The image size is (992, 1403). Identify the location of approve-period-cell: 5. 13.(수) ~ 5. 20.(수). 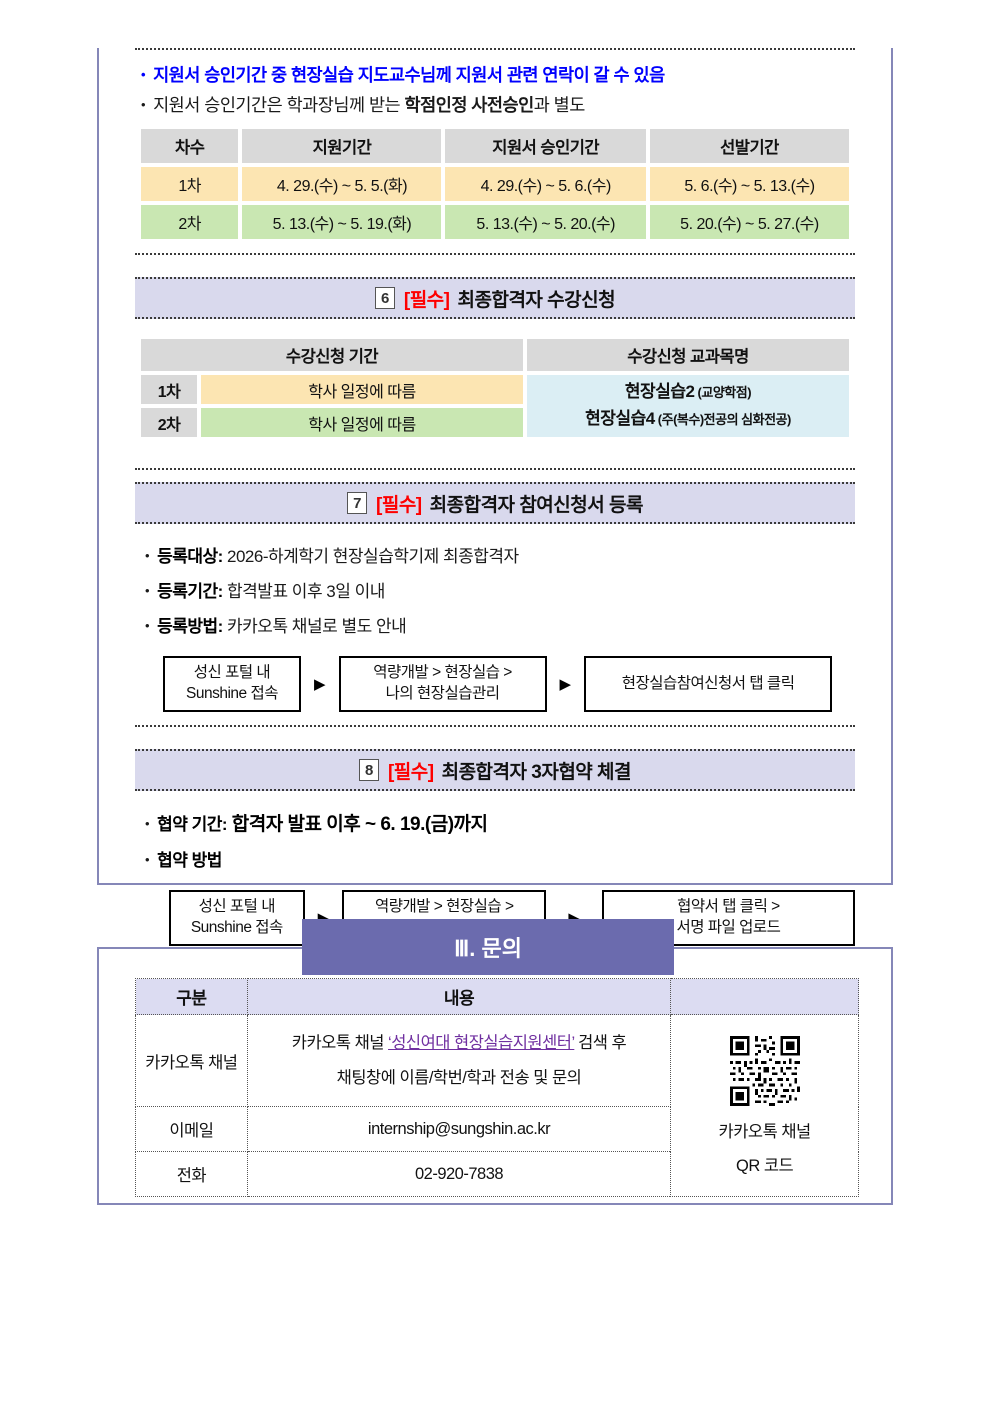
(545, 222).